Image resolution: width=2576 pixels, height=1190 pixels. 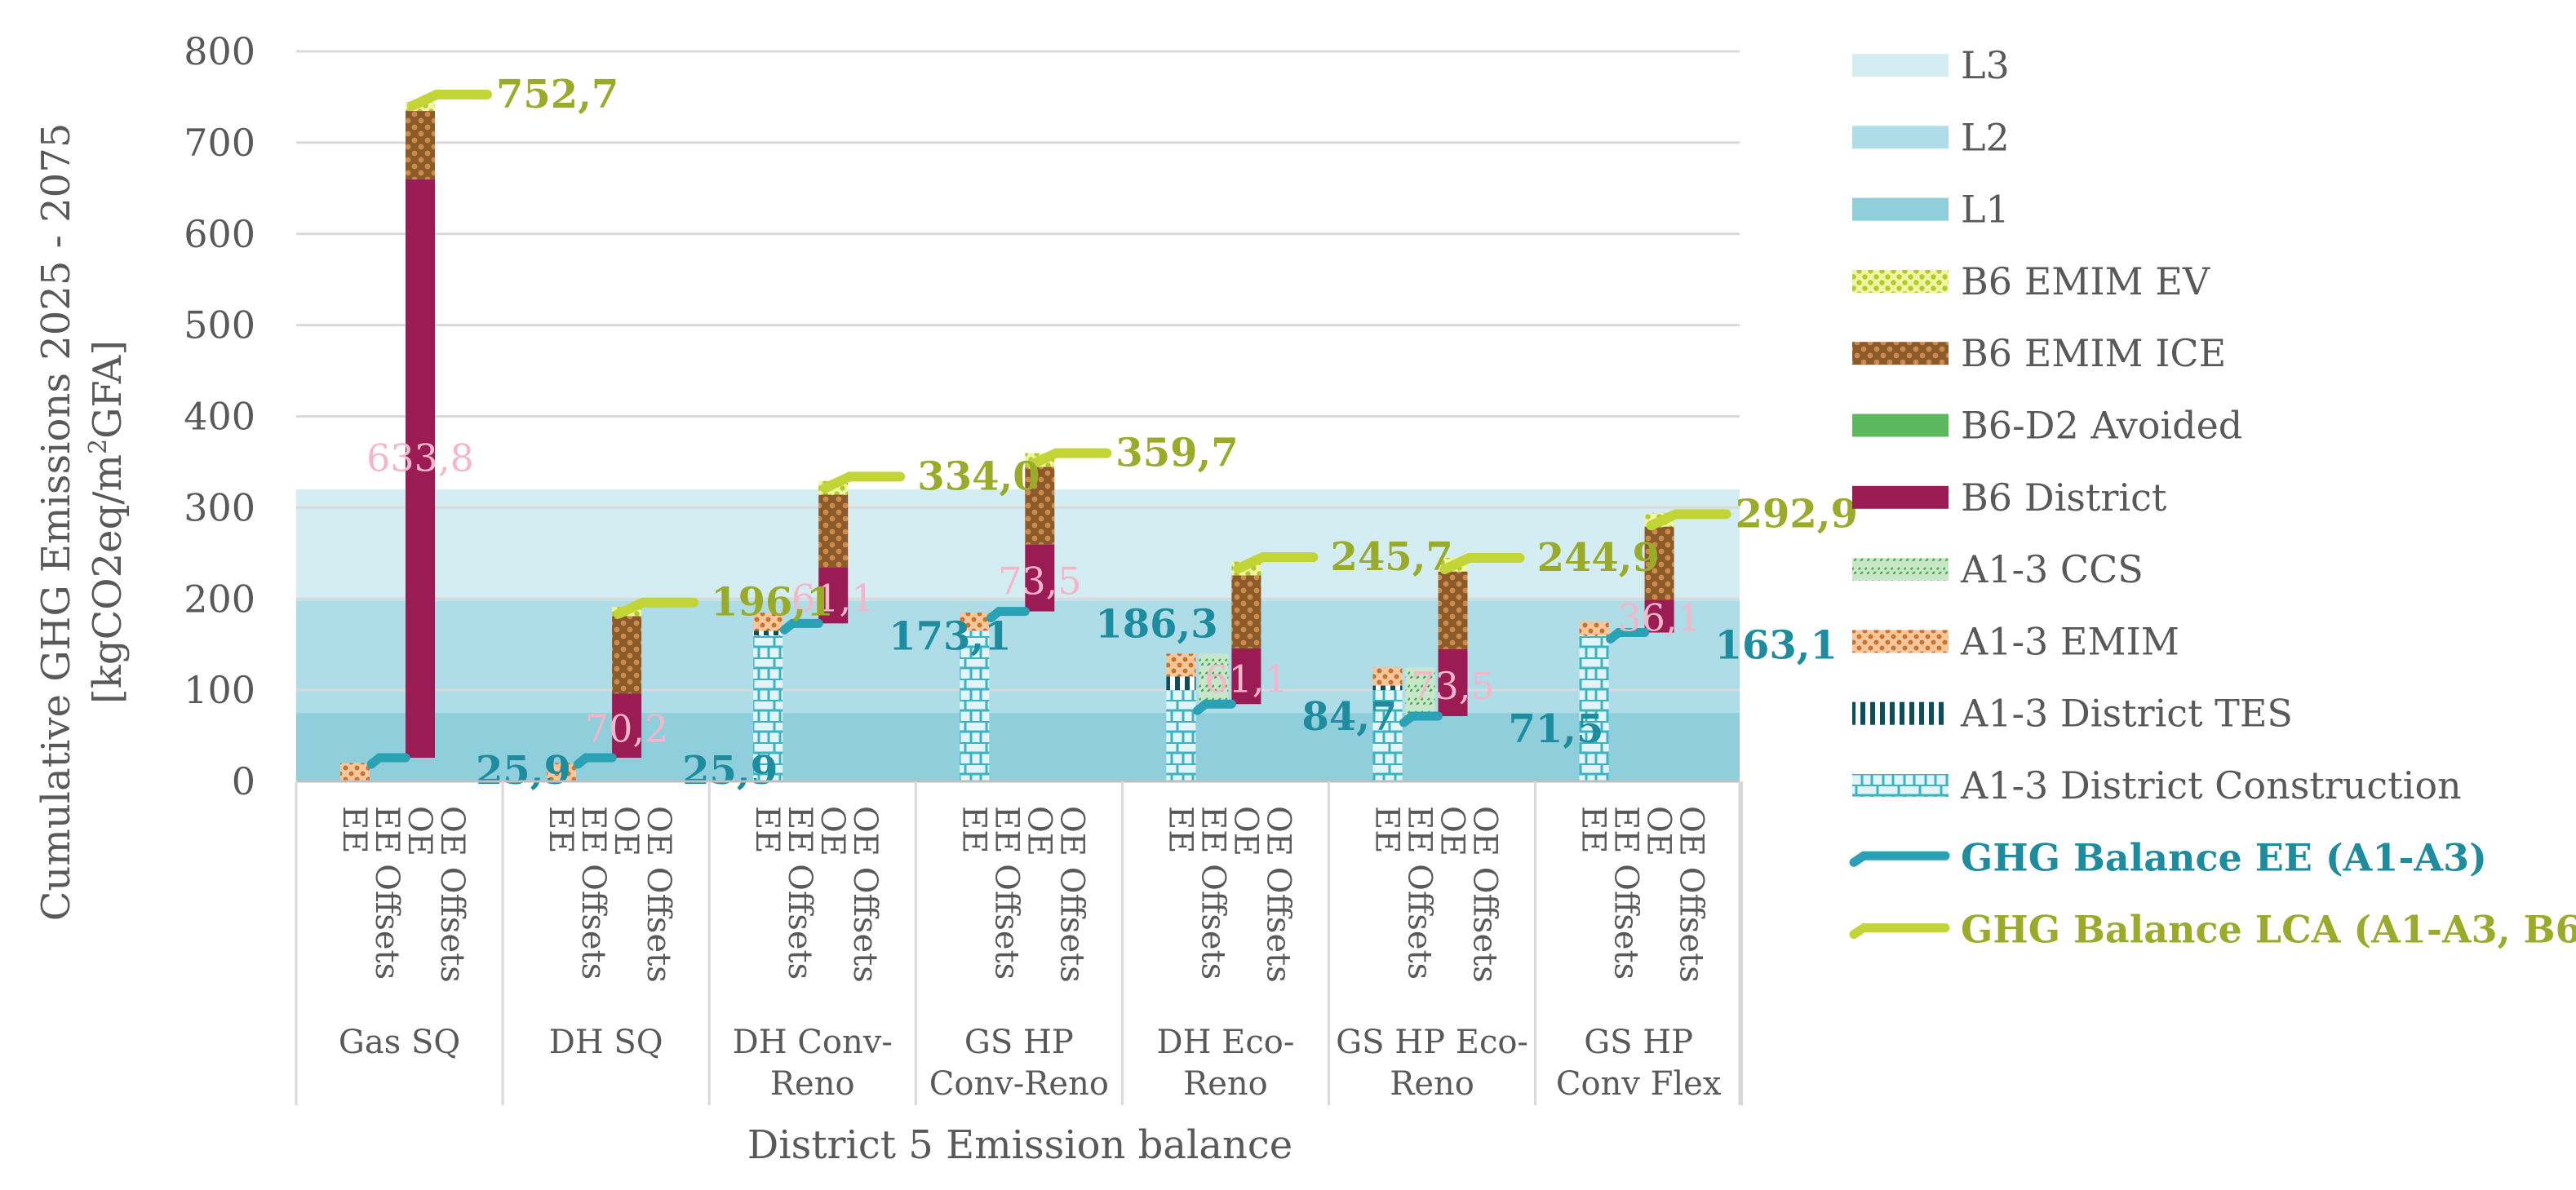 I want to click on ghg-balance-lca-data-label: 196,1, so click(x=772, y=603).